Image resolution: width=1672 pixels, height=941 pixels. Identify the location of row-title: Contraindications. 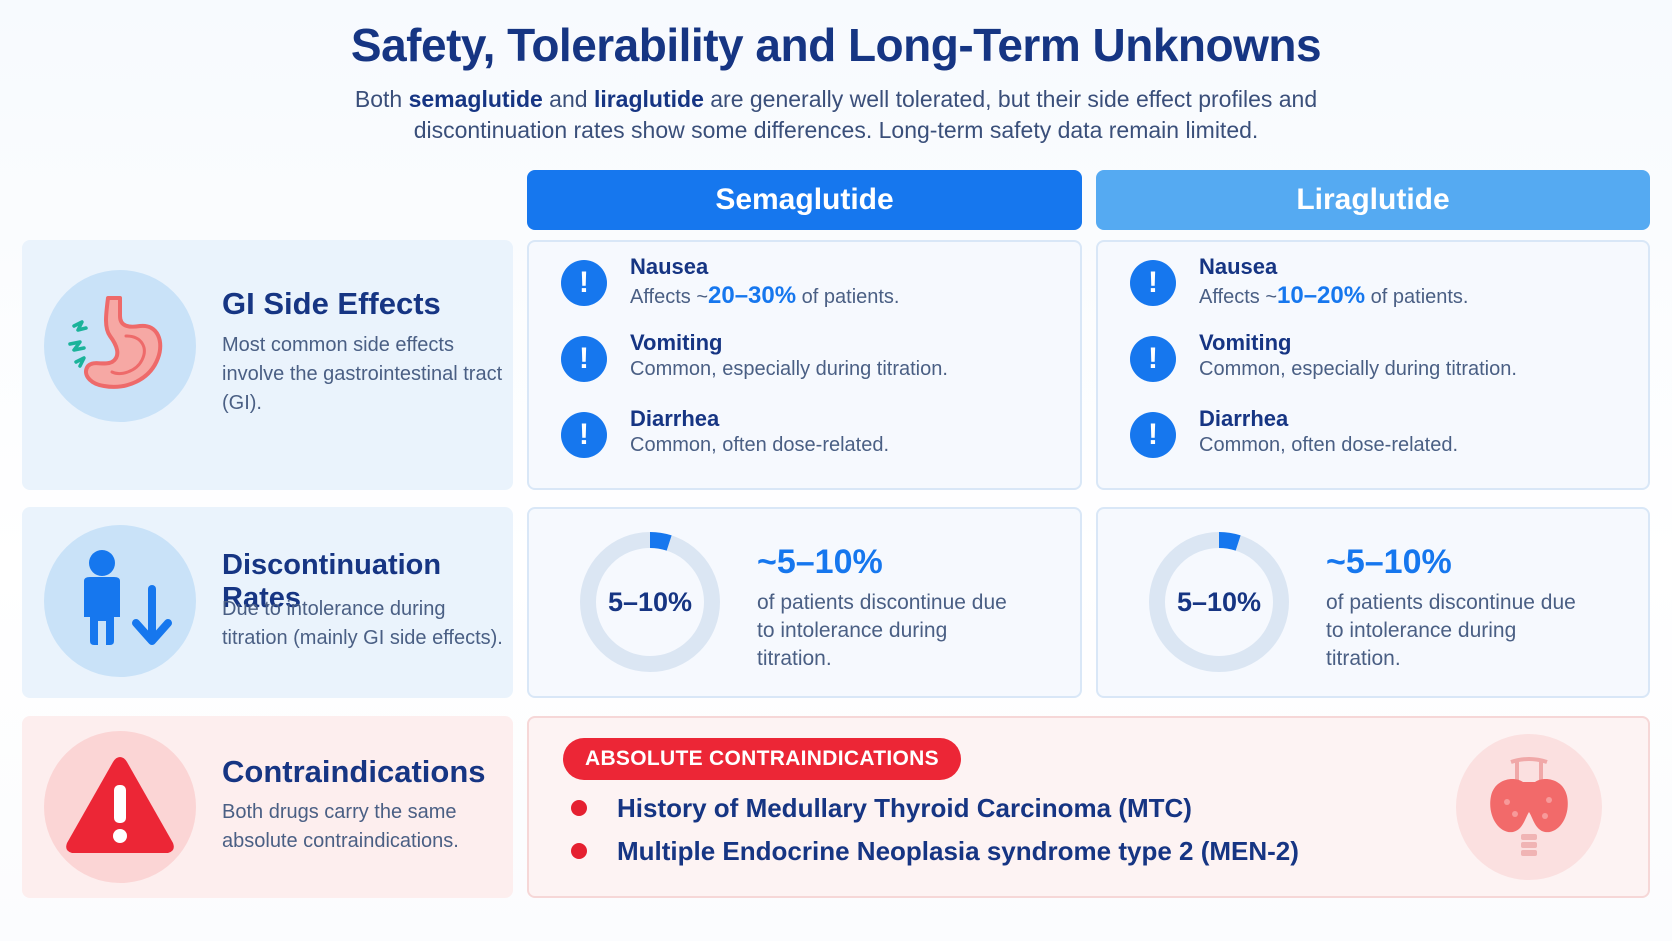
(354, 771).